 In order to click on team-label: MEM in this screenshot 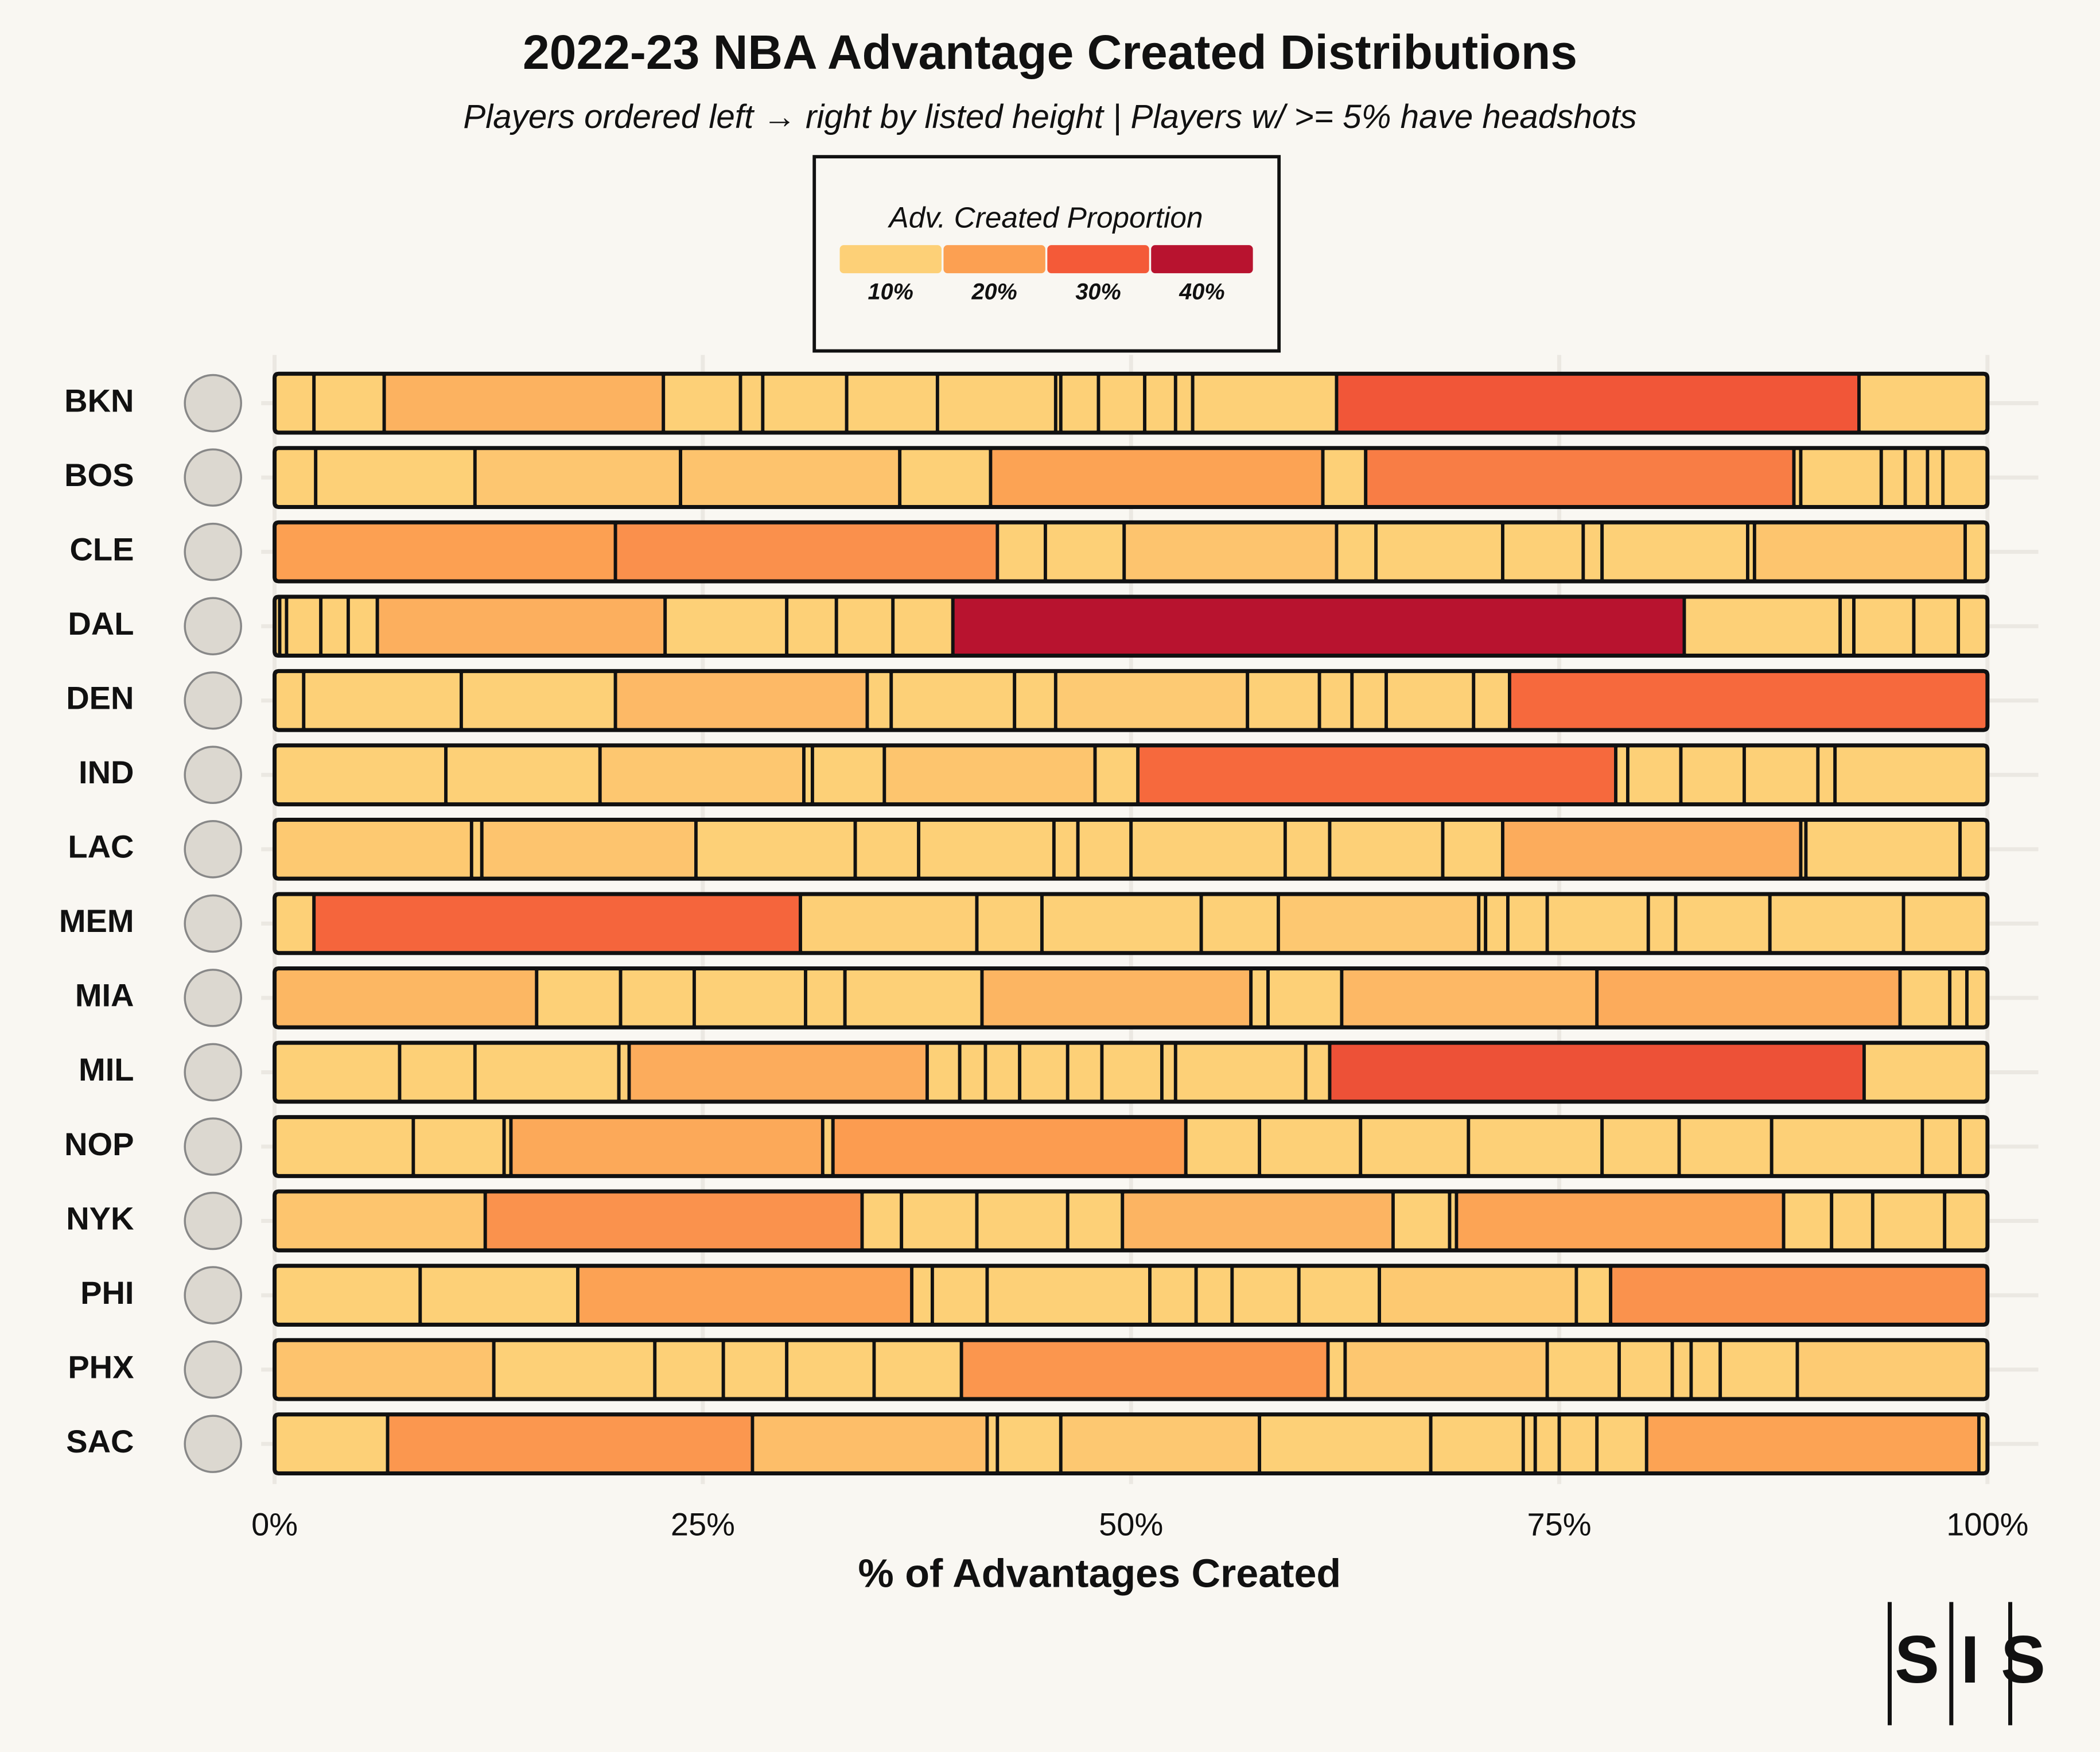, I will do `click(96, 921)`.